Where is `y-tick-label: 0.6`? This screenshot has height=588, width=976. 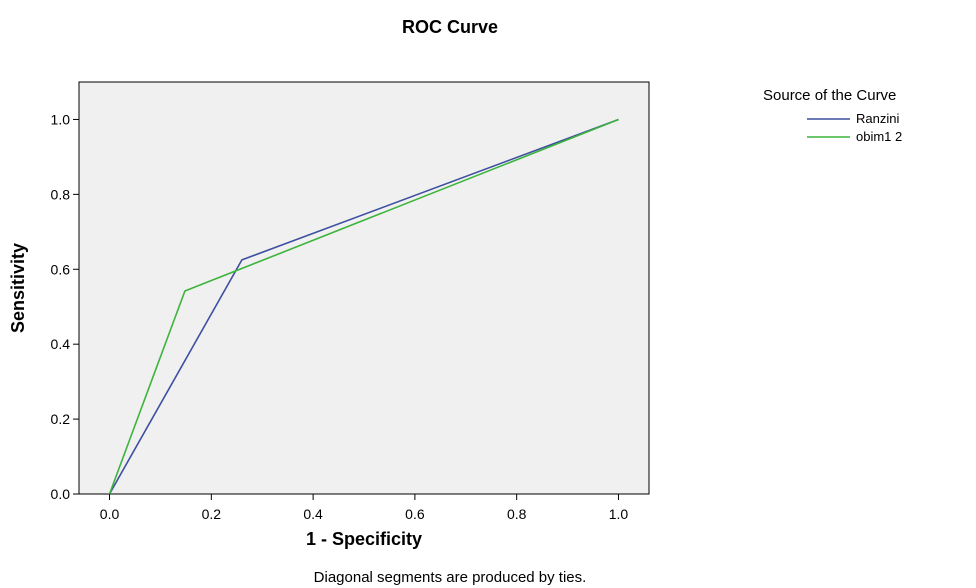 y-tick-label: 0.6 is located at coordinates (61, 269).